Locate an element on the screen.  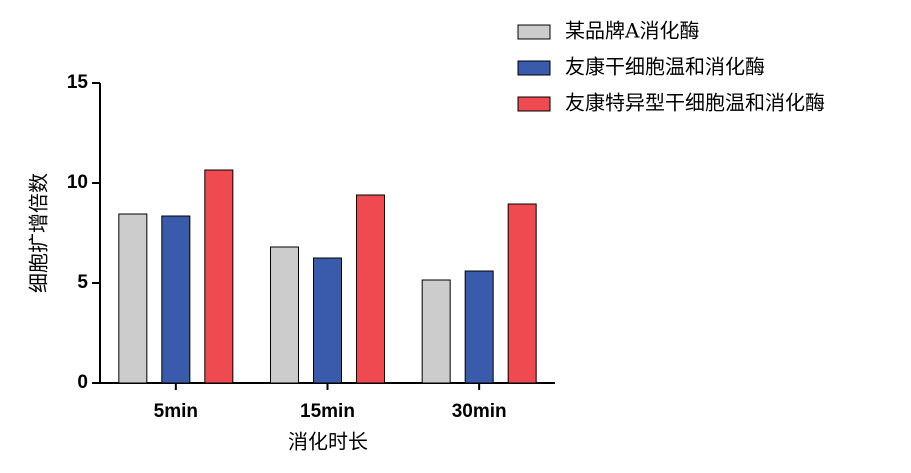
x-tick-label: 15min is located at coordinates (327, 411).